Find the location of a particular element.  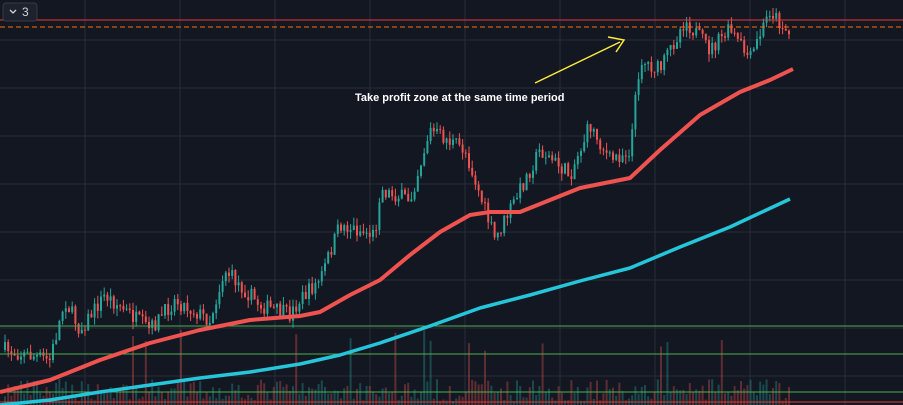

interval-badge is located at coordinates (20, 12).